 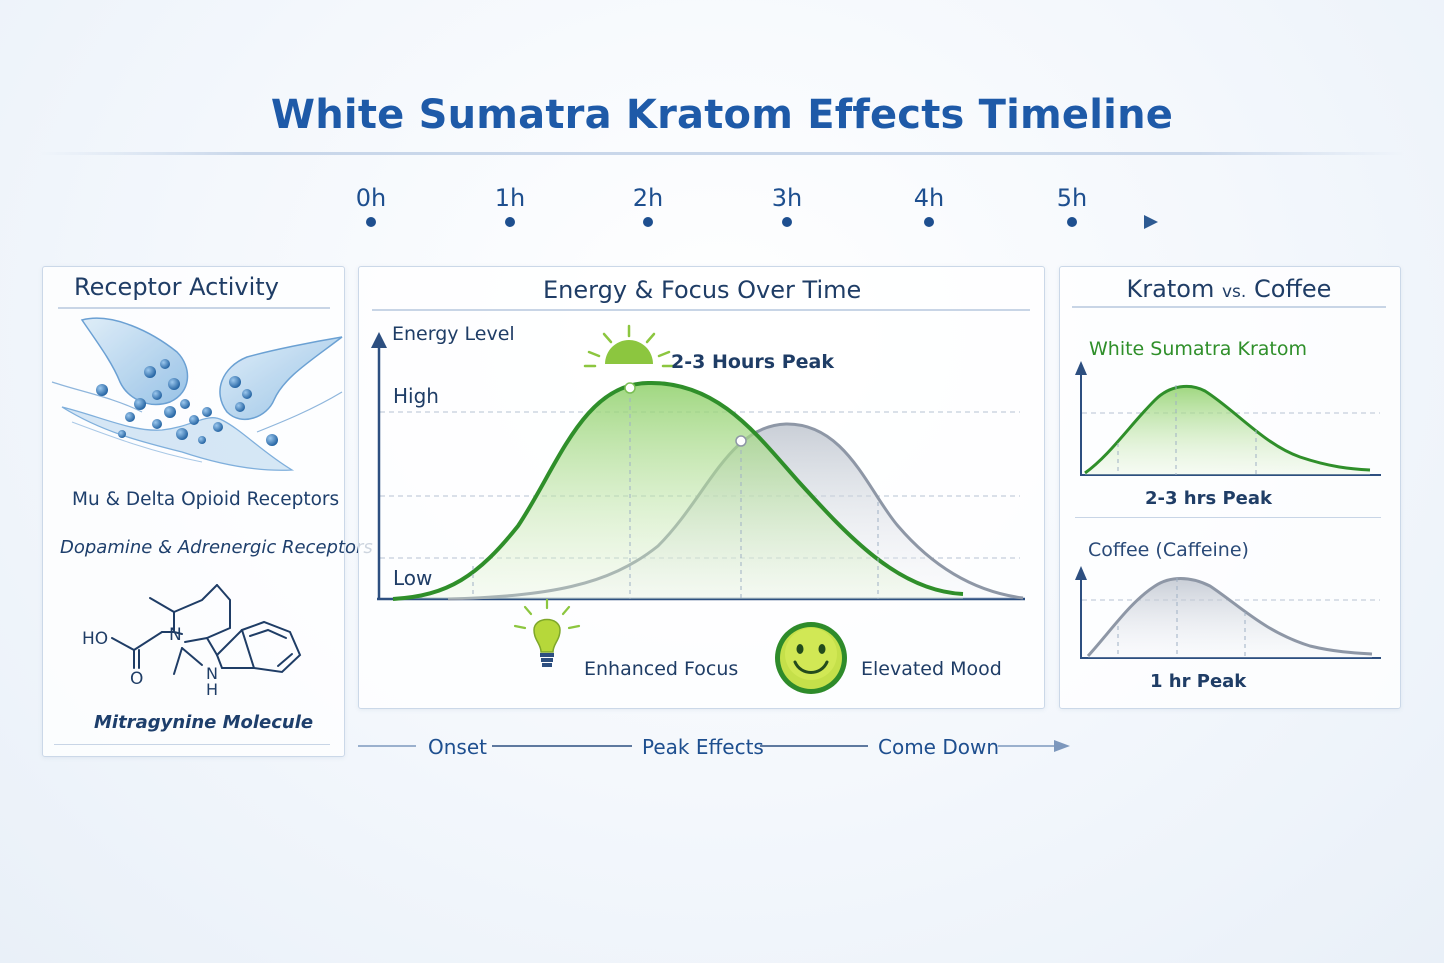 What do you see at coordinates (1234, 292) in the screenshot?
I see `comparison-title-vs: vs.` at bounding box center [1234, 292].